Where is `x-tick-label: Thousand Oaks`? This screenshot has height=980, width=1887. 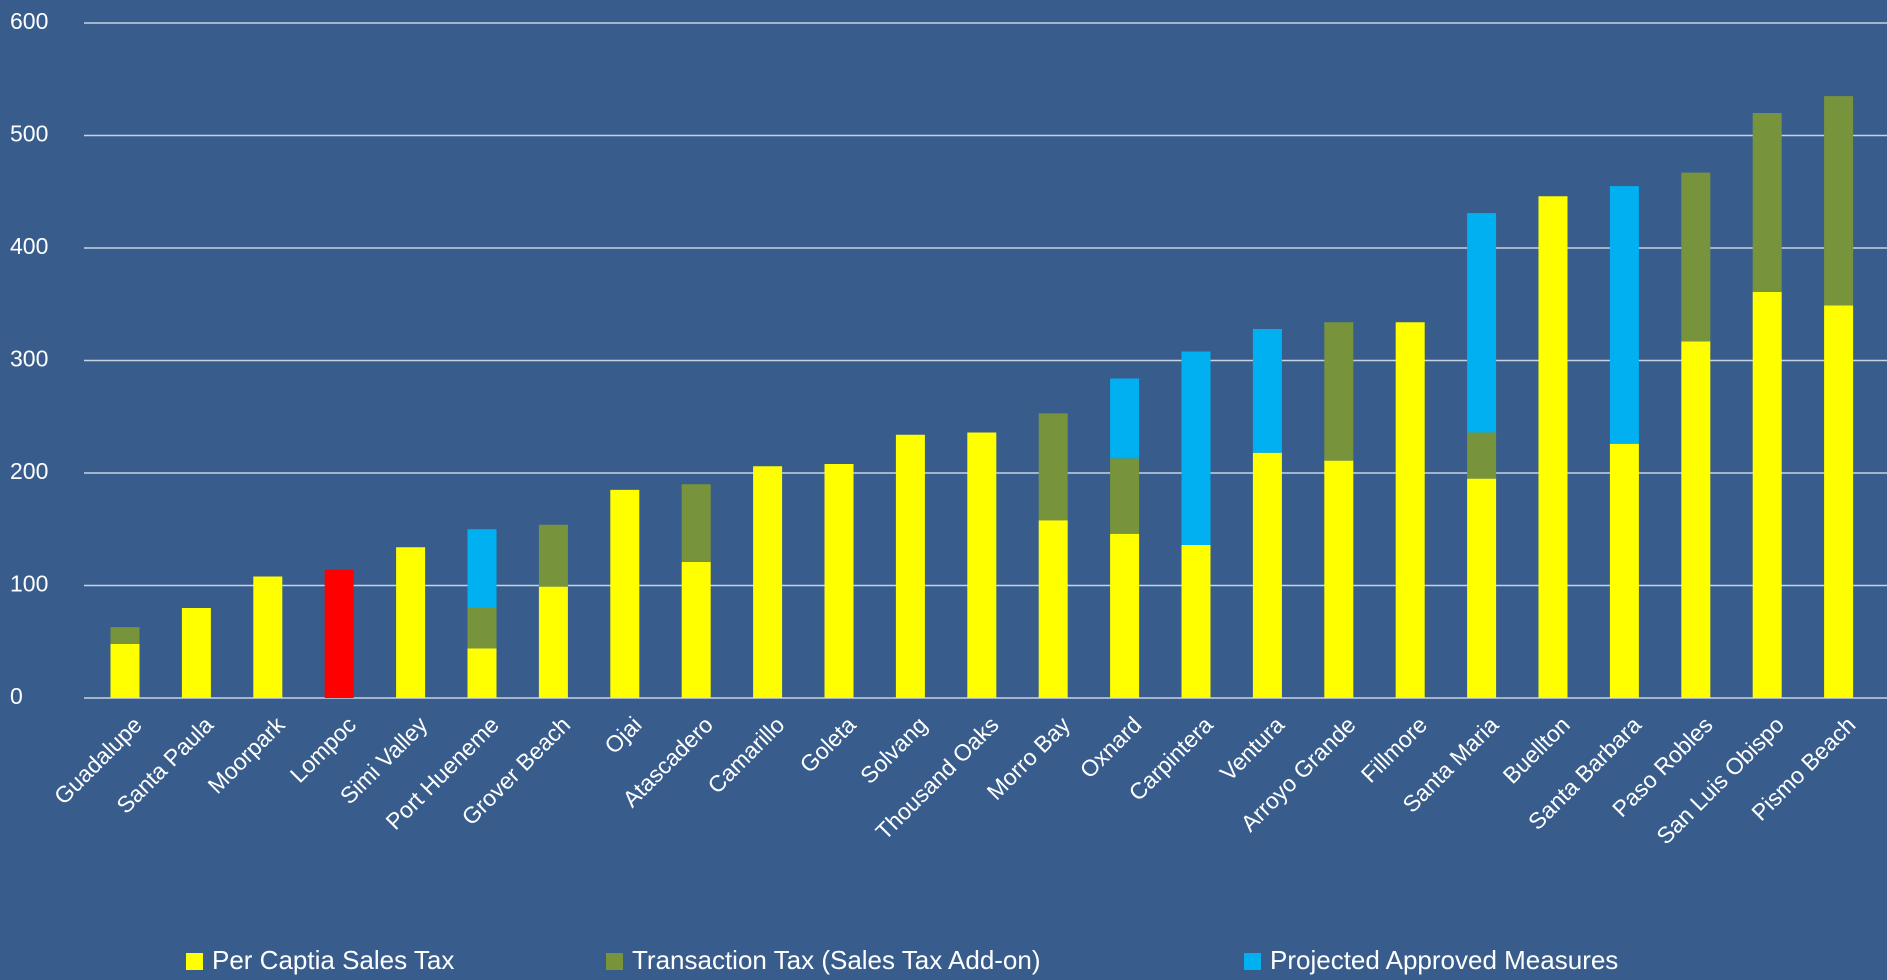 x-tick-label: Thousand Oaks is located at coordinates (936, 777).